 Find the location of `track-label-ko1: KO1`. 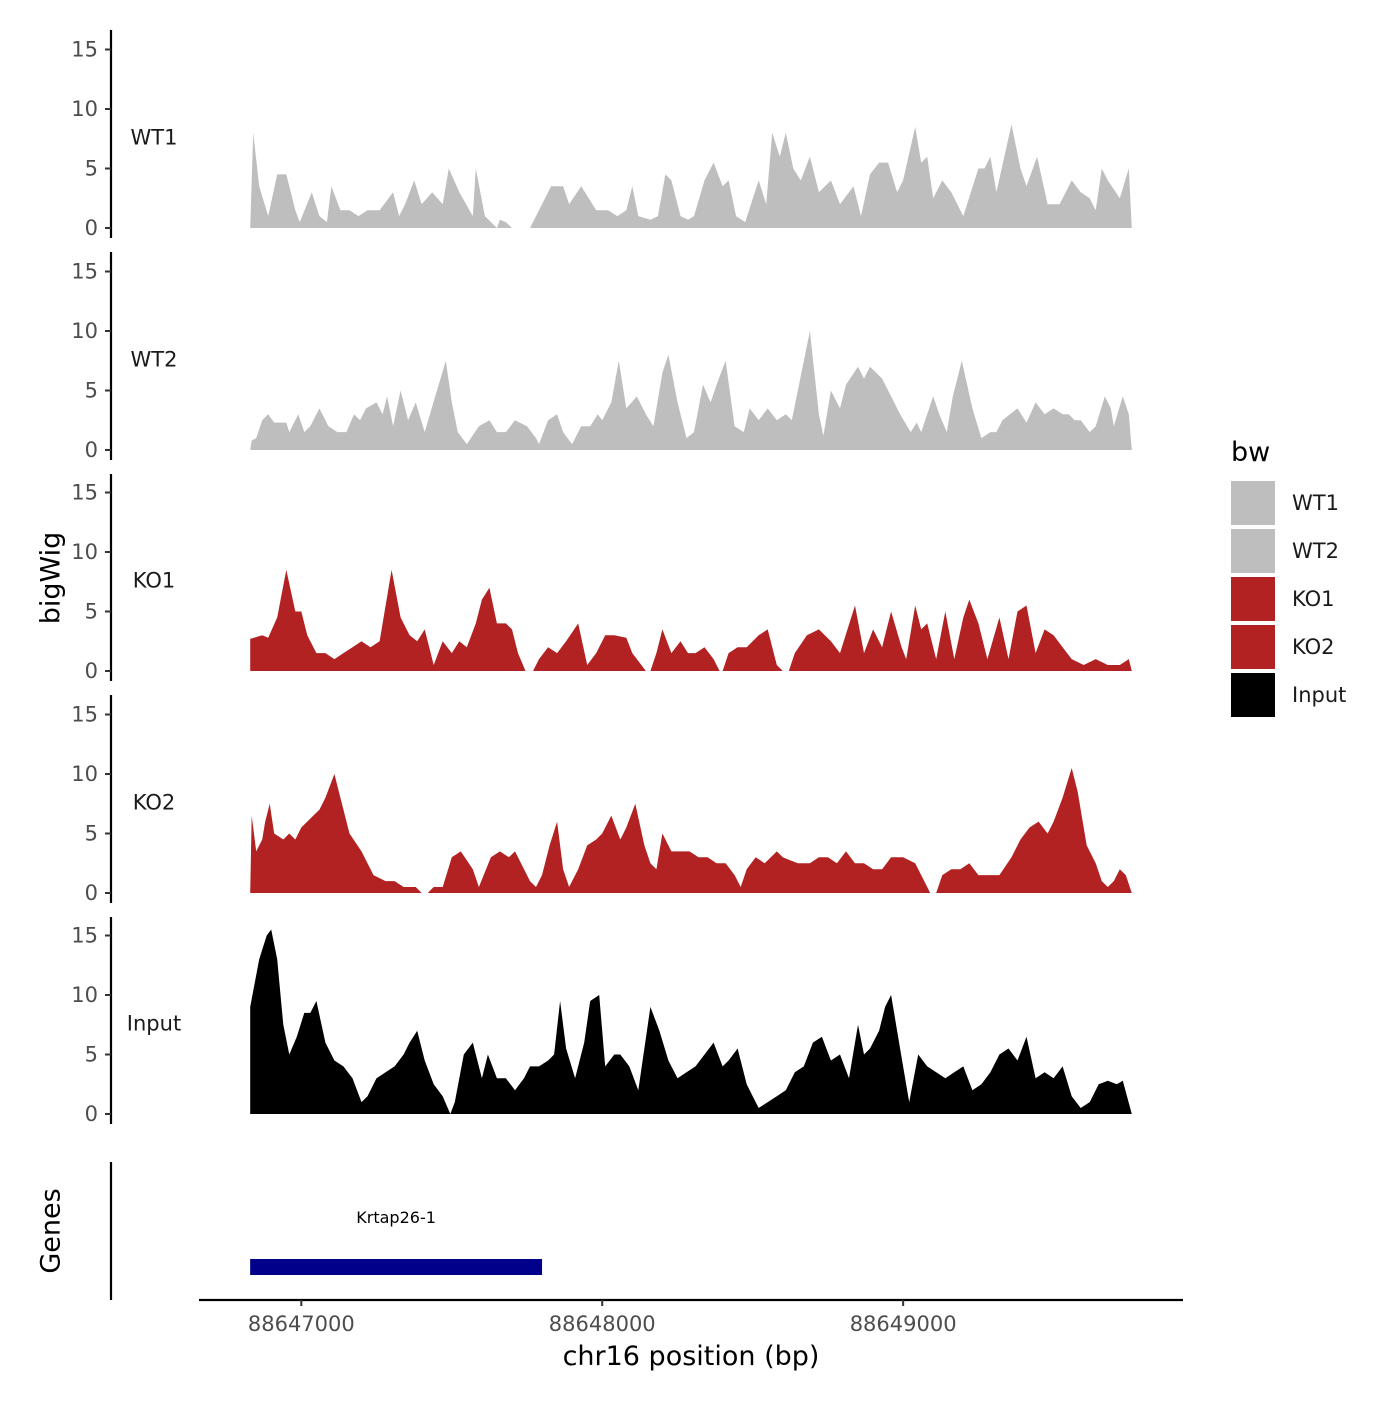

track-label-ko1: KO1 is located at coordinates (154, 581).